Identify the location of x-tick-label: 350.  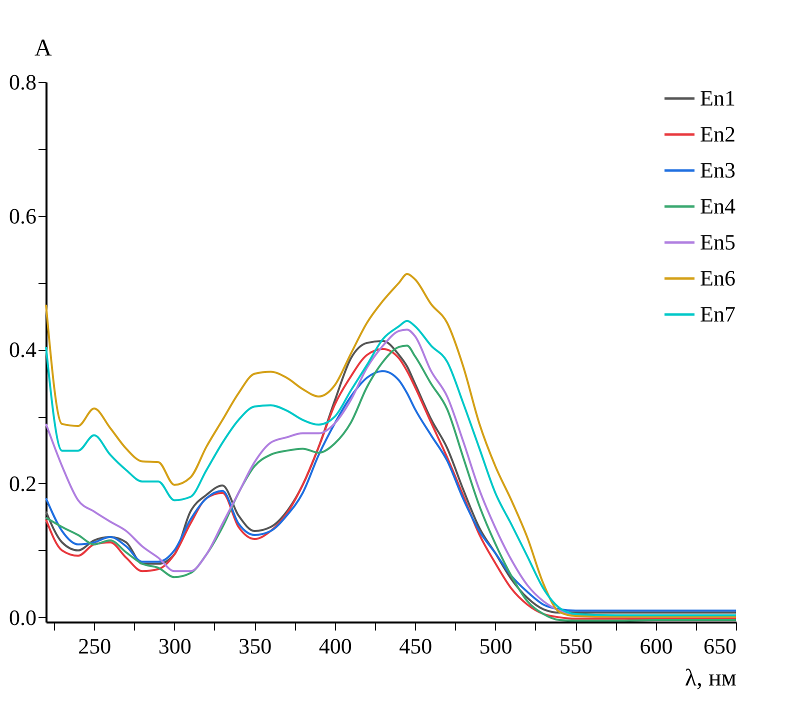
(255, 646).